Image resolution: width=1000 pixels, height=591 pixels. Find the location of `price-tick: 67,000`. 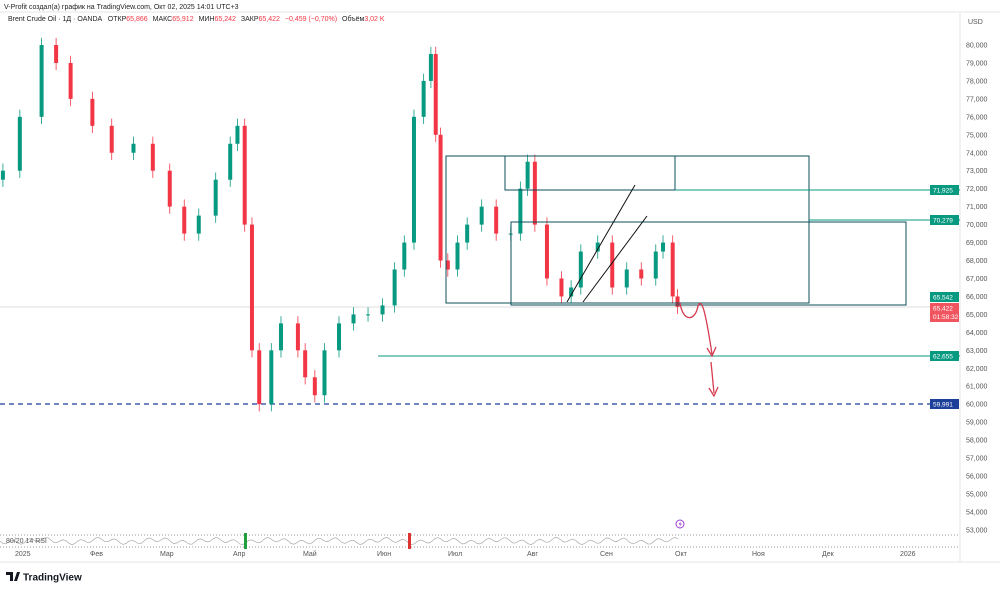

price-tick: 67,000 is located at coordinates (977, 279).